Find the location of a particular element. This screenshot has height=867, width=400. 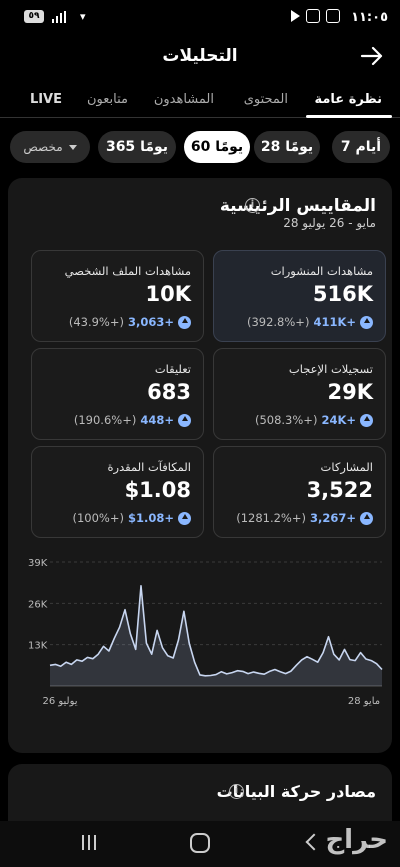

chip-custom-label: مخصص is located at coordinates (43, 147).